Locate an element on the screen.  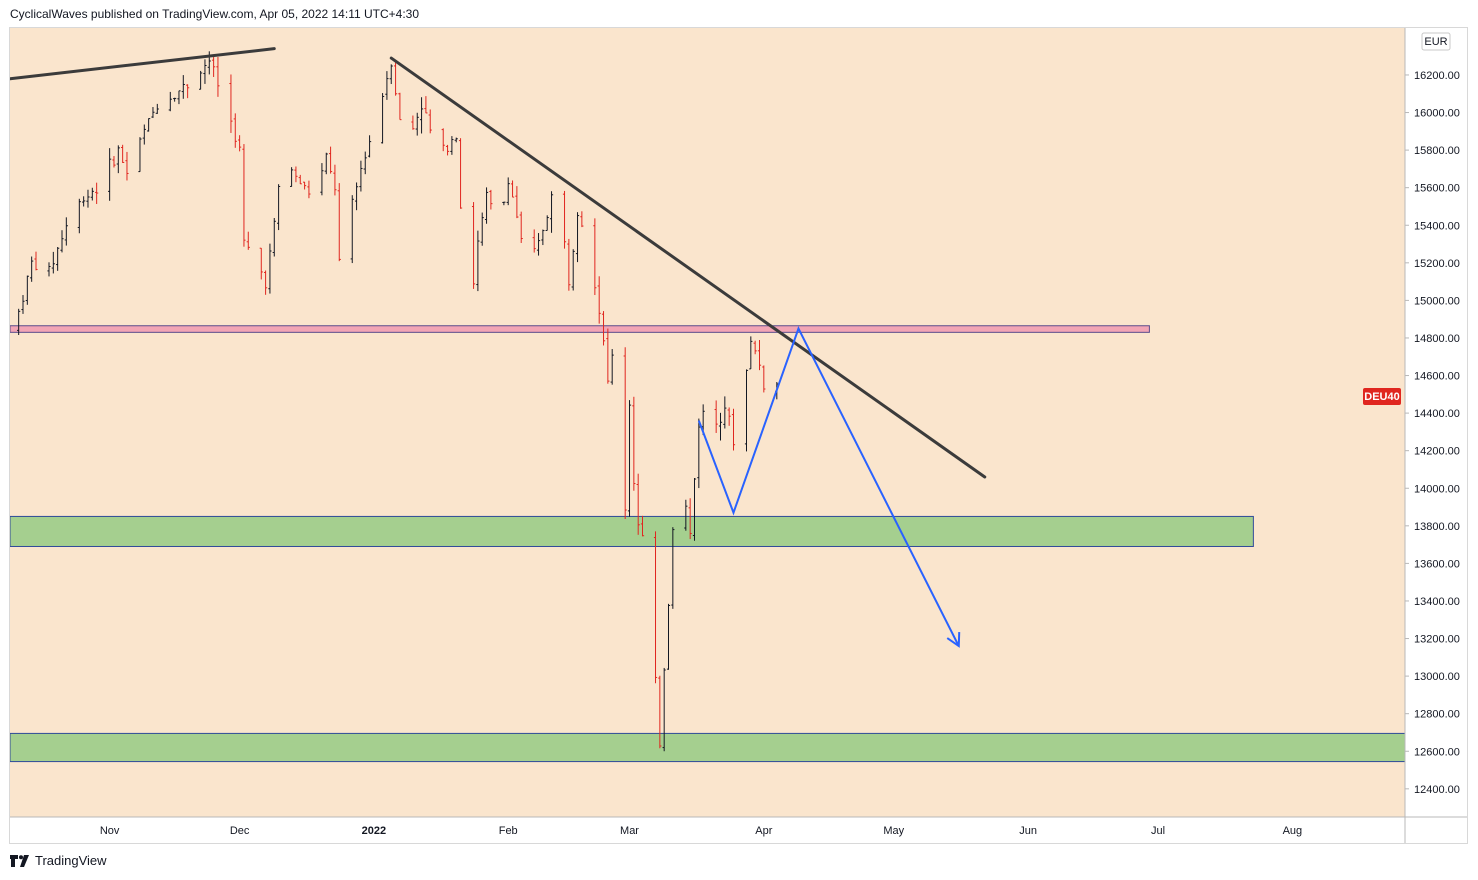
time-tick-label: Nov is located at coordinates (110, 831).